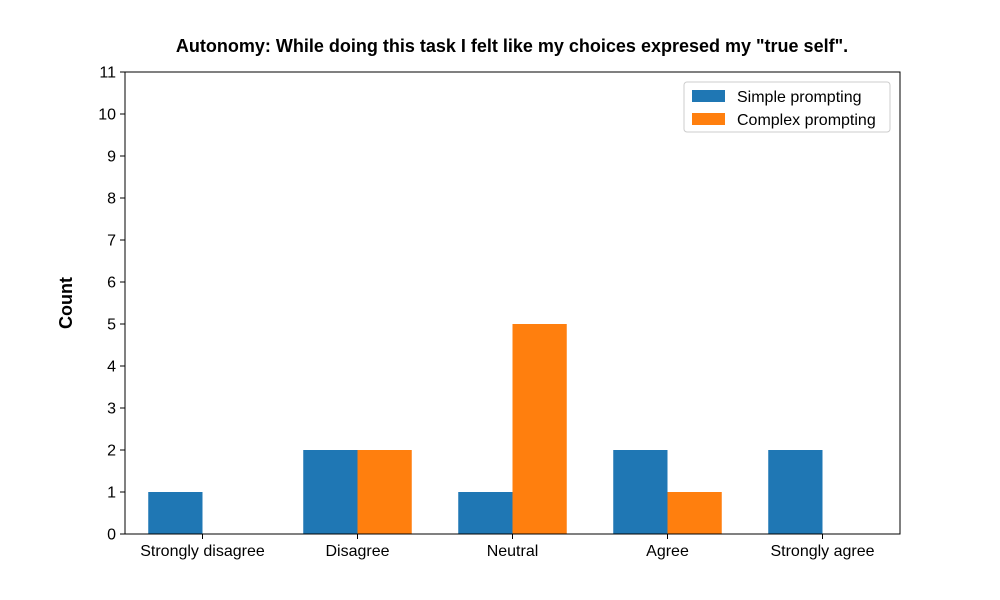 The image size is (1000, 600). Describe the element at coordinates (357, 551) in the screenshot. I see `x-tick-label: Disagree` at that location.